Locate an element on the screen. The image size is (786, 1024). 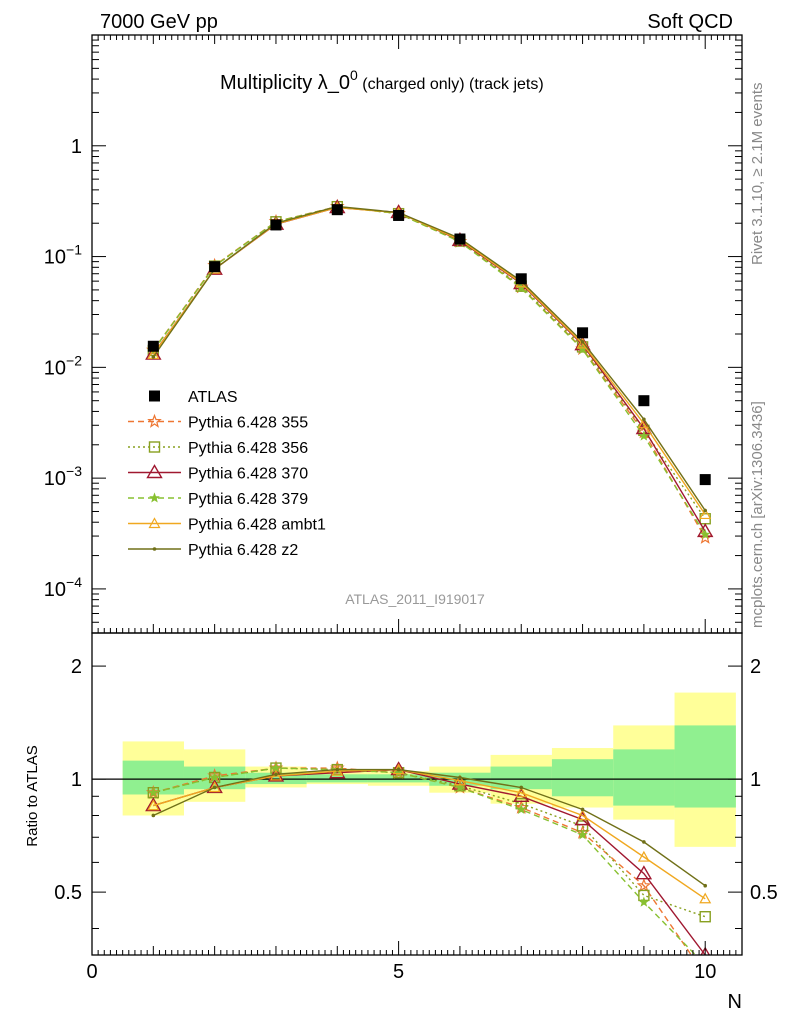
ratio-line-p379 is located at coordinates (425, 861).